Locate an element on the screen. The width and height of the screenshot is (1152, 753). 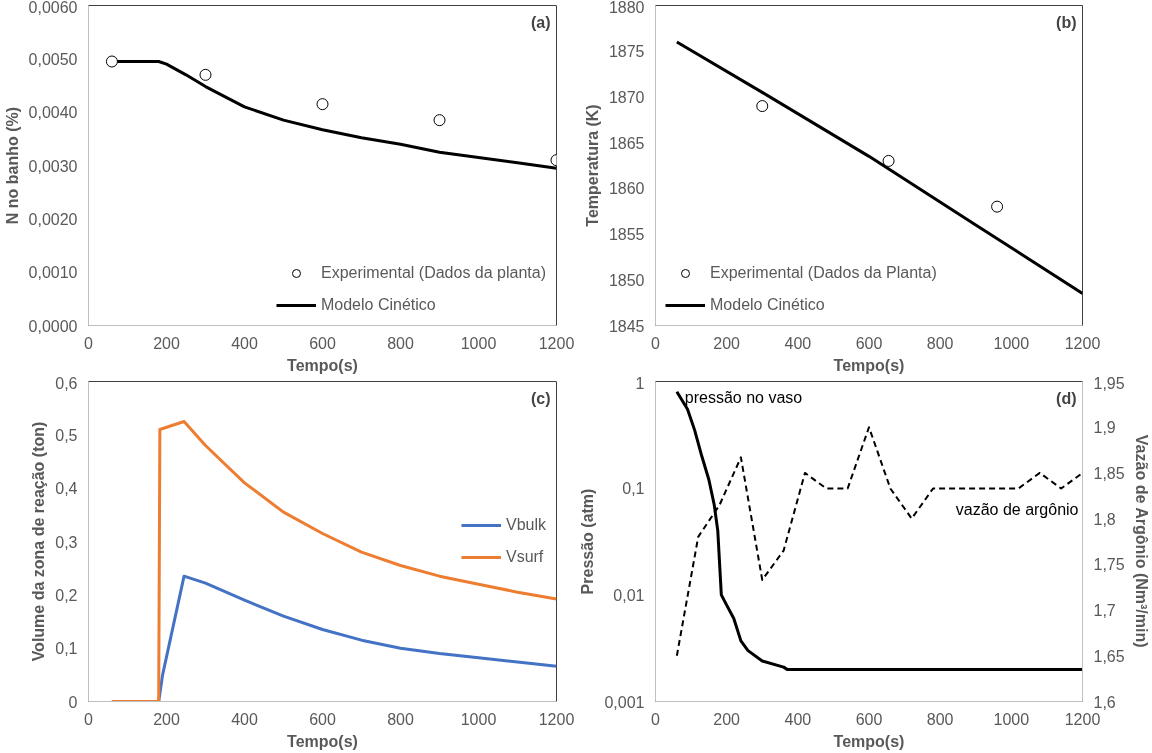
y-tick-label: 0,0000 is located at coordinates (53, 326).